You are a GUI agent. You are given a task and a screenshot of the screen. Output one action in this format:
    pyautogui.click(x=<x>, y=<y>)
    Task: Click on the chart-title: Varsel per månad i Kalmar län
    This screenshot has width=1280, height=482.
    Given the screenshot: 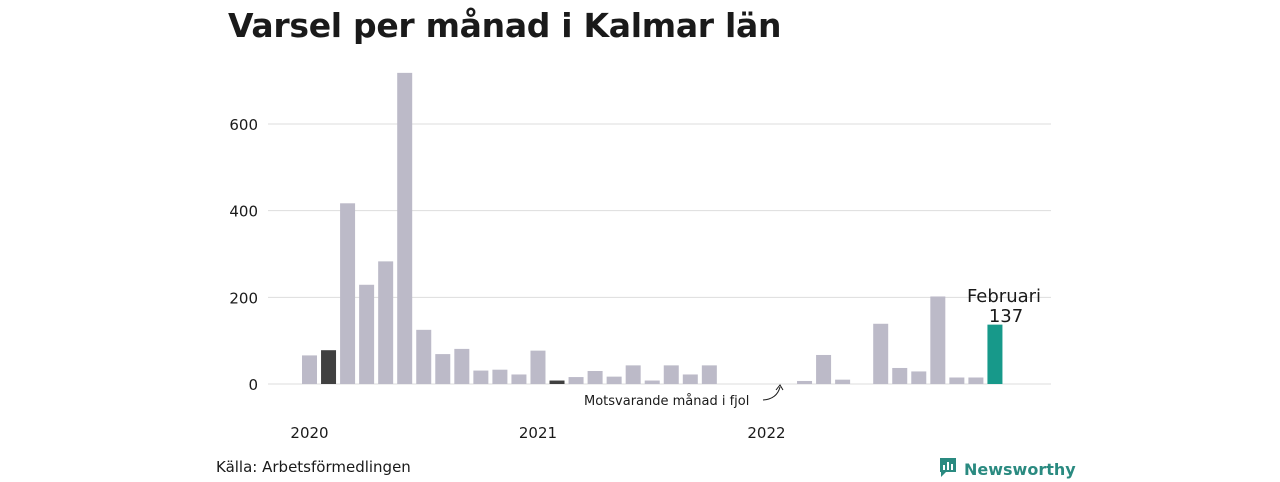 What is the action you would take?
    pyautogui.click(x=505, y=25)
    